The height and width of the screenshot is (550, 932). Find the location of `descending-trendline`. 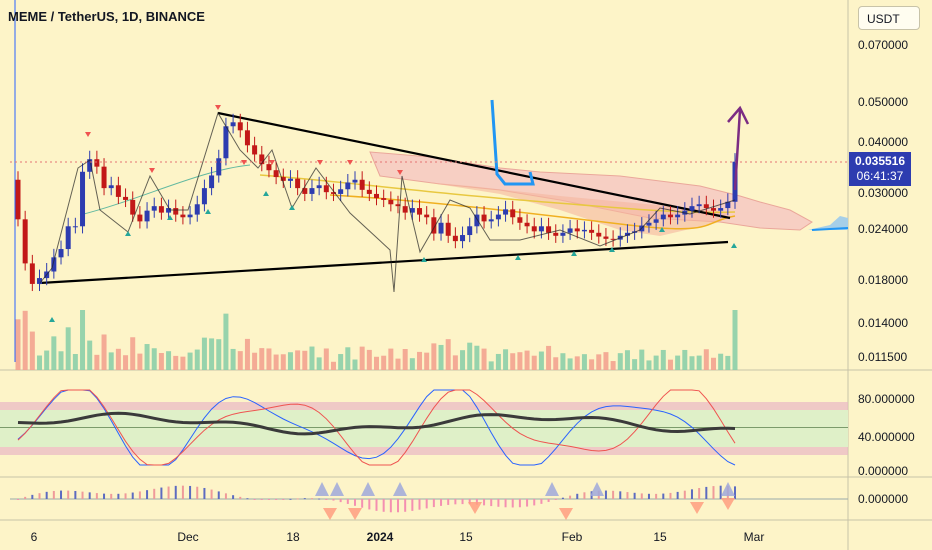

descending-trendline is located at coordinates (474, 165).